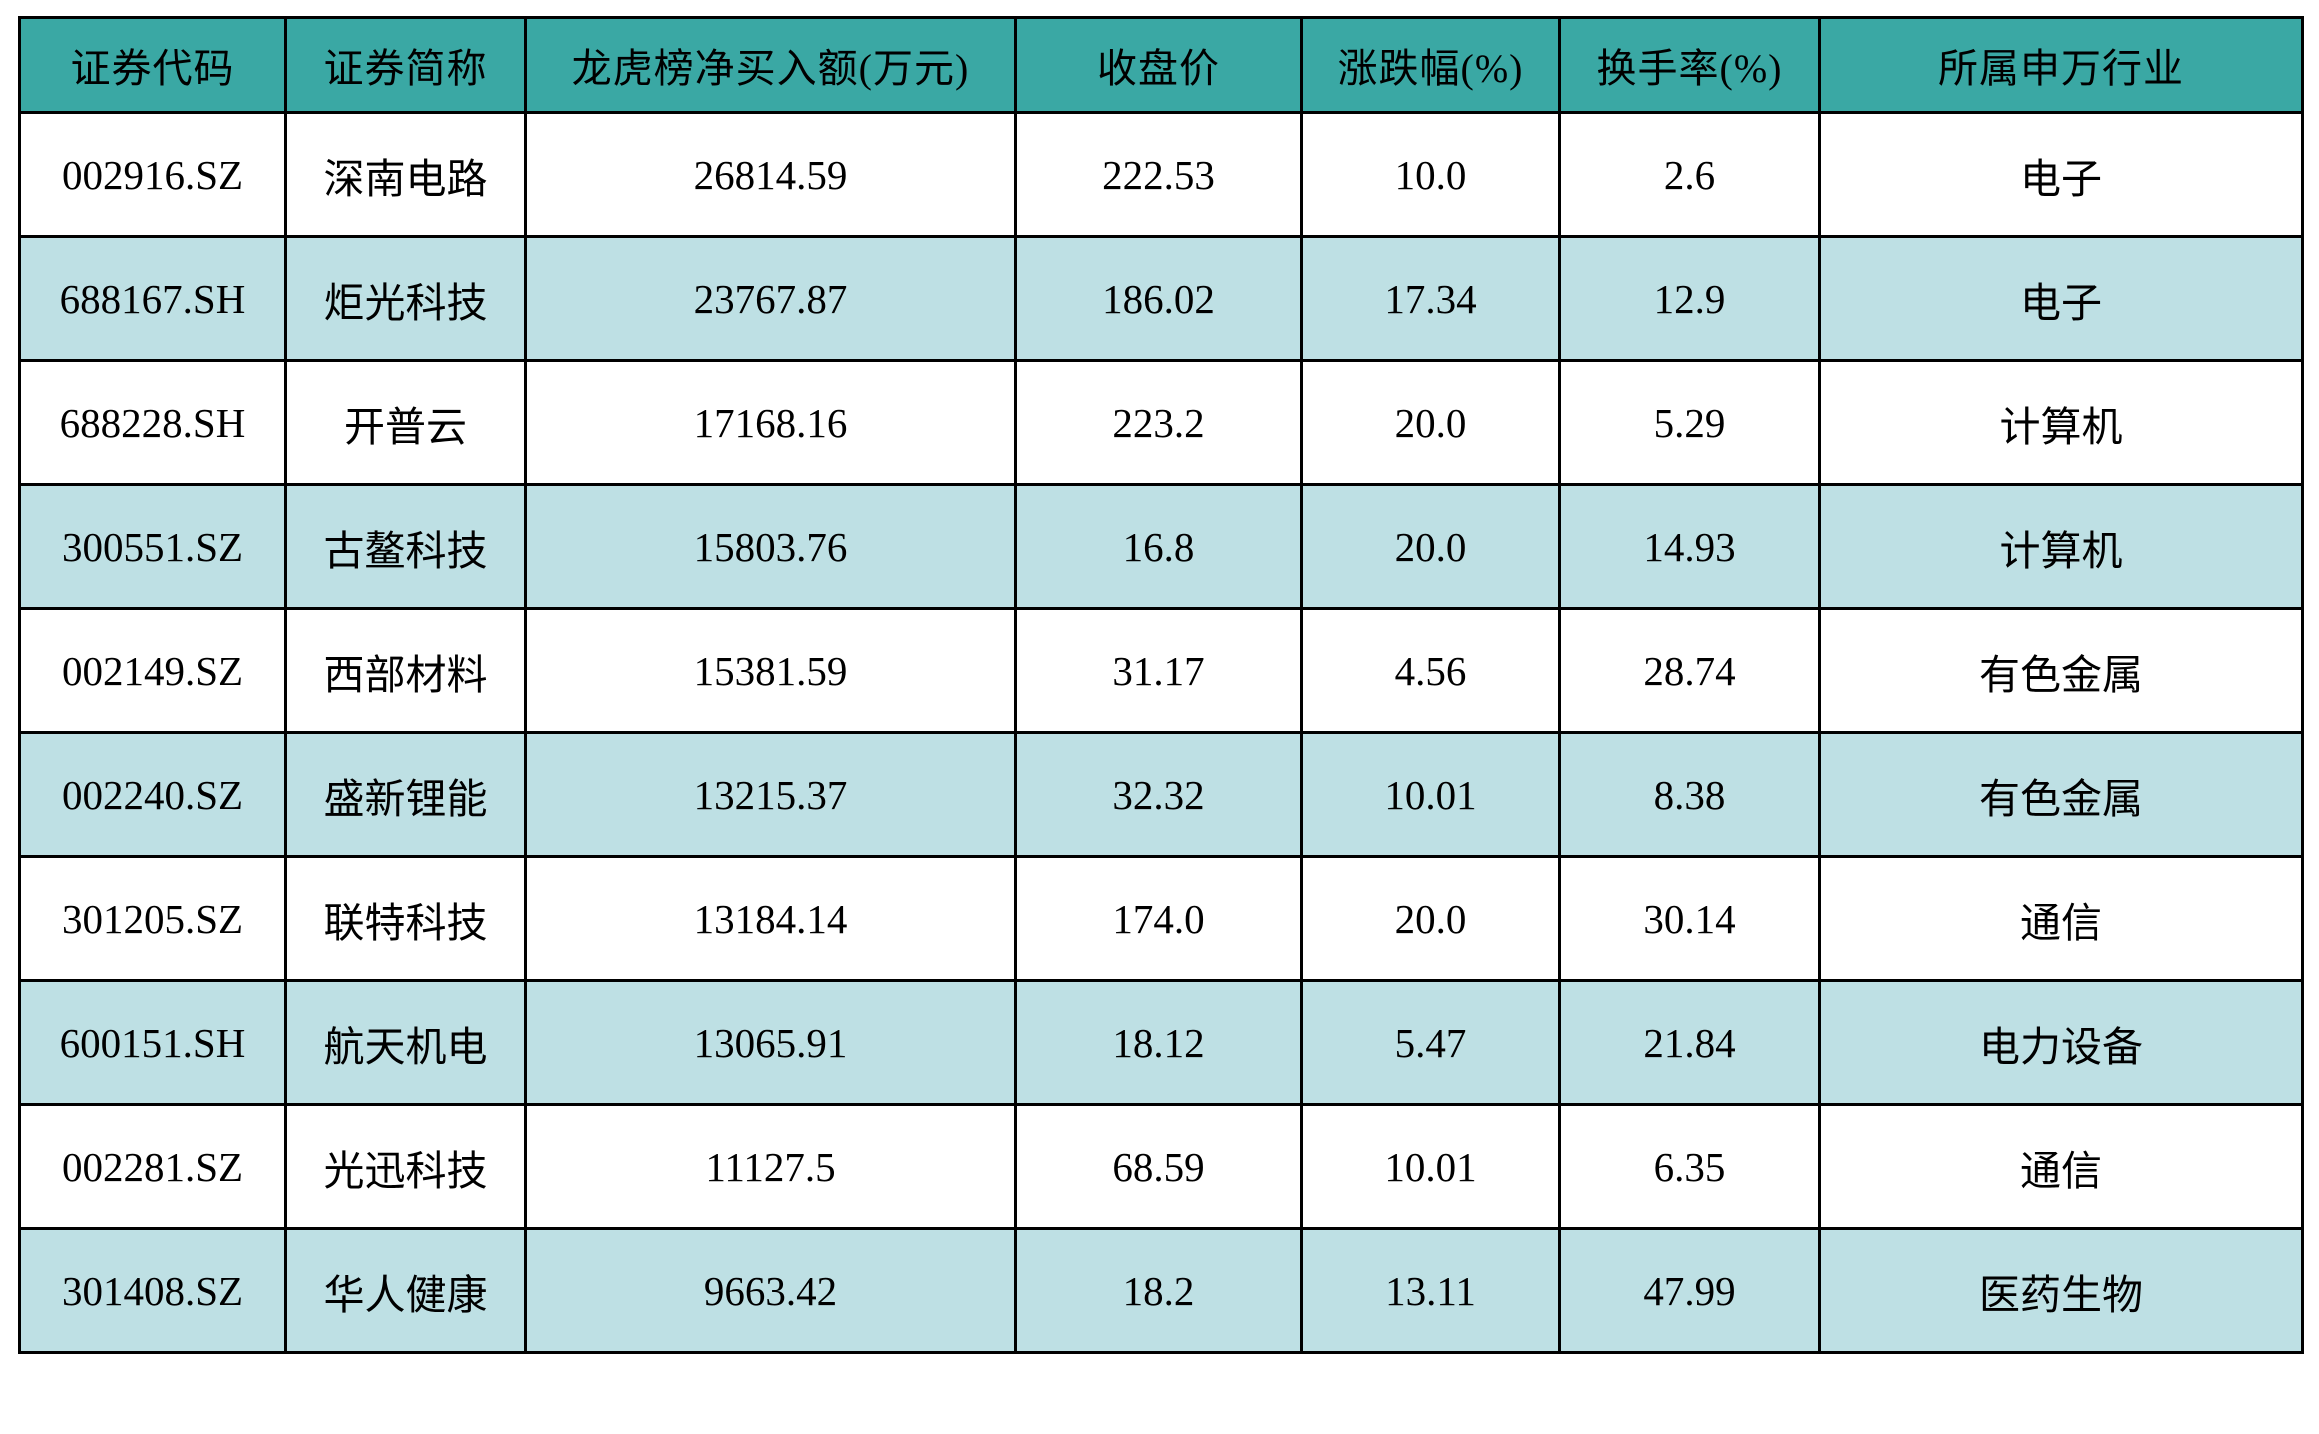 This screenshot has width=2319, height=1434. I want to click on cell-security-code: 002281.SZ, so click(152, 1166).